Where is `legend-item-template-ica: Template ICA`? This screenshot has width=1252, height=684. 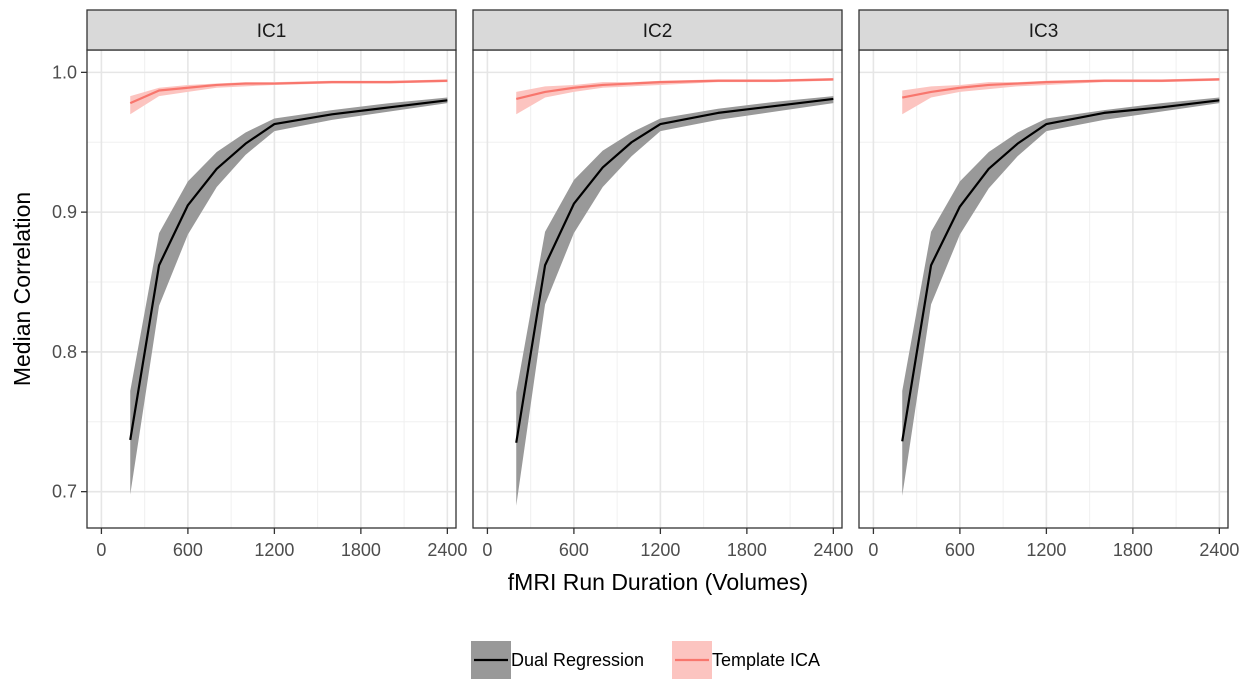
legend-item-template-ica: Template ICA is located at coordinates (746, 660).